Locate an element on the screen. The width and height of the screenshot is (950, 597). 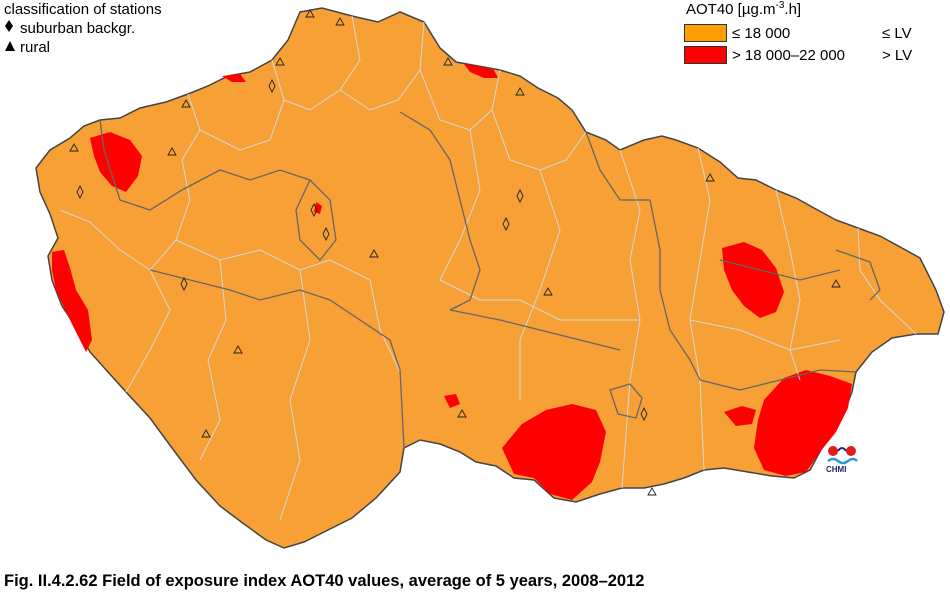
diamond-icon is located at coordinates (12, 28).